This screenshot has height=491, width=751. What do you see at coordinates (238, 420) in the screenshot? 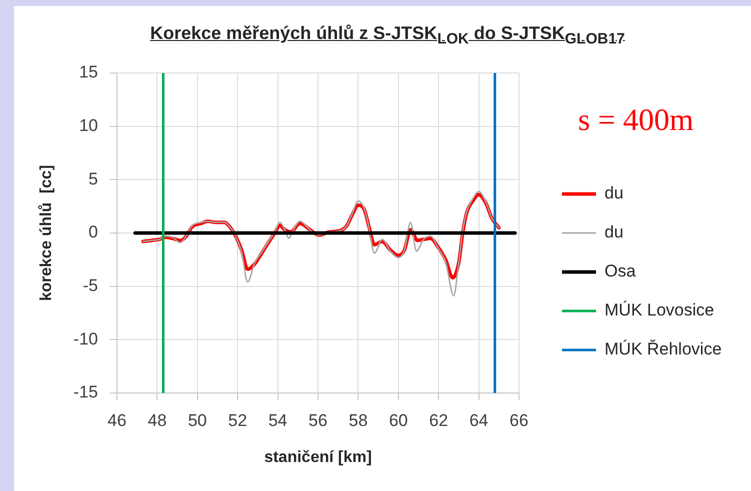
I see `x-tick-label: 52` at bounding box center [238, 420].